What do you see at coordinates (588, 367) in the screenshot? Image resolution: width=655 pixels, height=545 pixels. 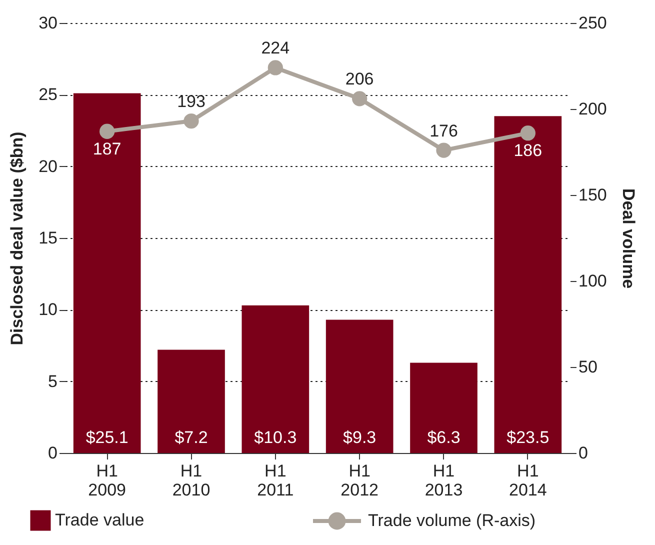 I see `y2-tick-label: 50` at bounding box center [588, 367].